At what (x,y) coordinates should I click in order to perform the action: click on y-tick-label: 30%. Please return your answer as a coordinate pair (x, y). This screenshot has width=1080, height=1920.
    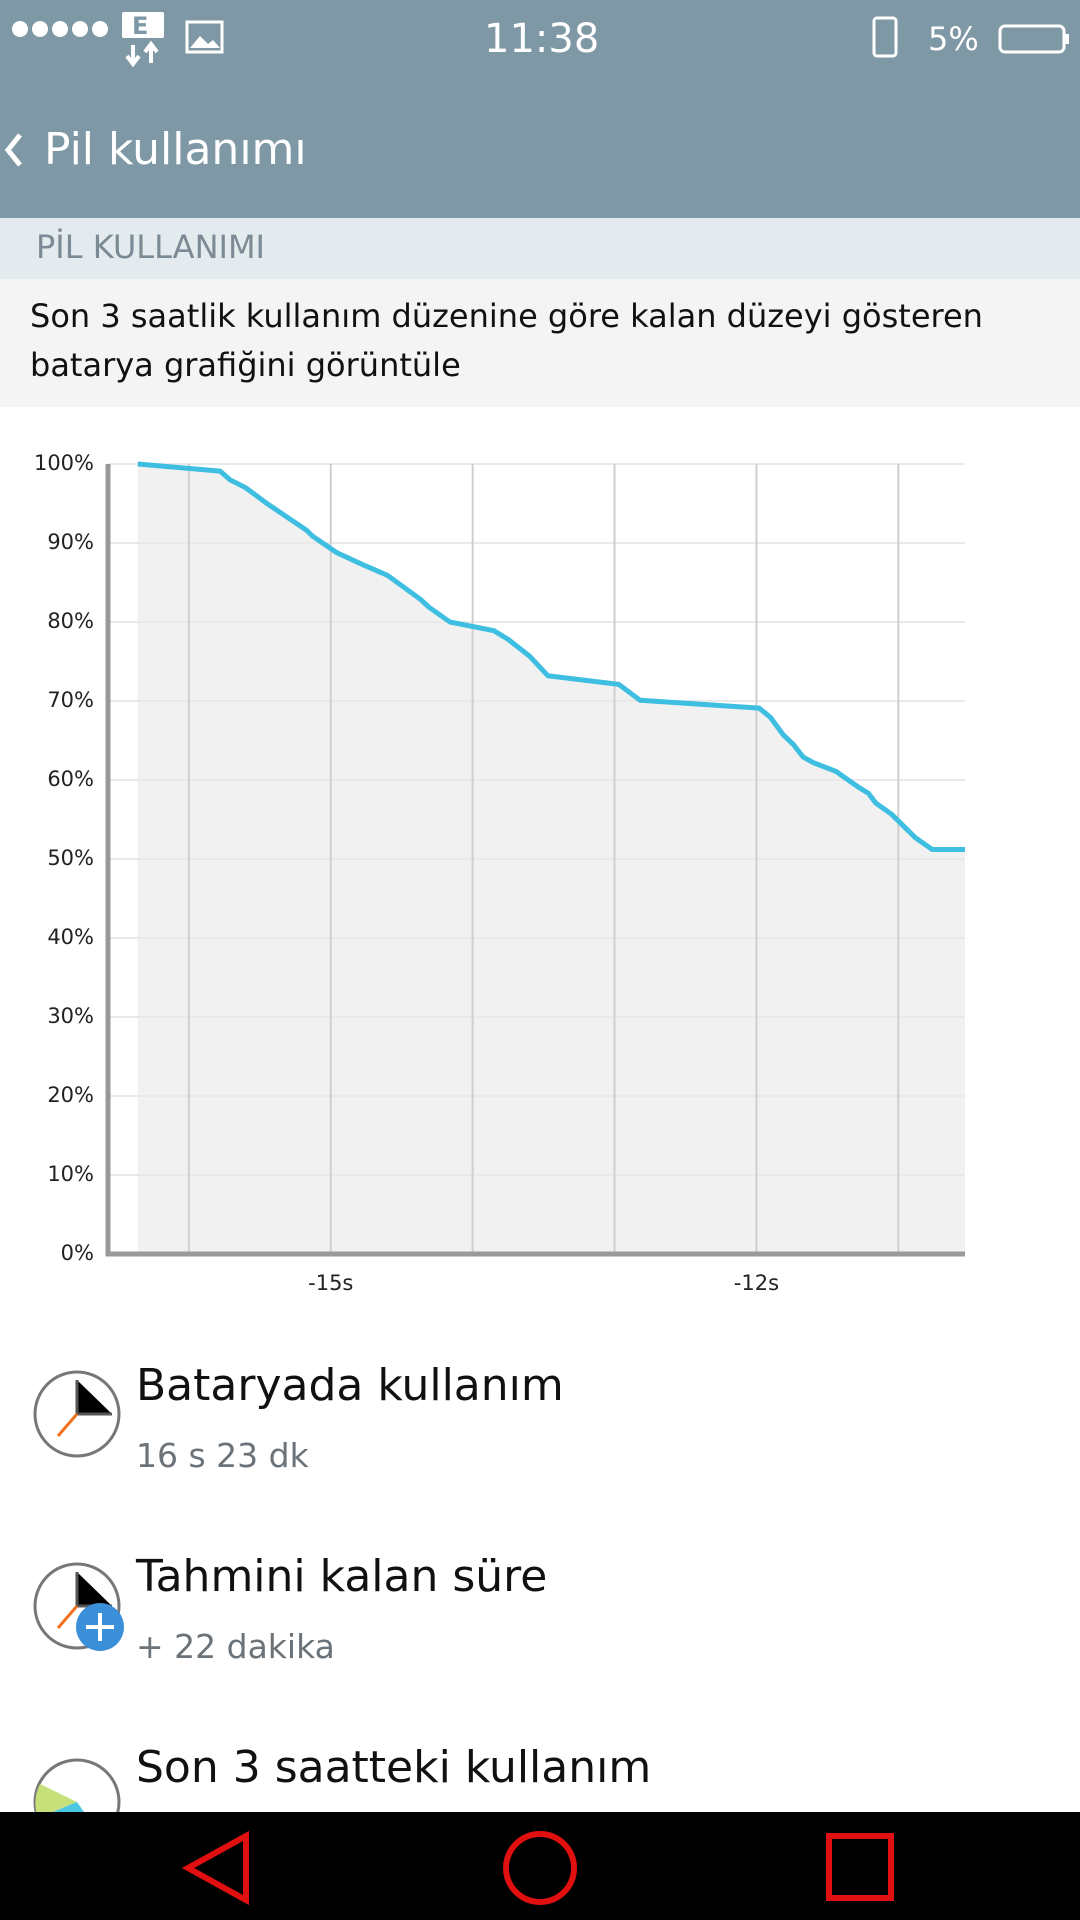
    Looking at the image, I should click on (70, 1016).